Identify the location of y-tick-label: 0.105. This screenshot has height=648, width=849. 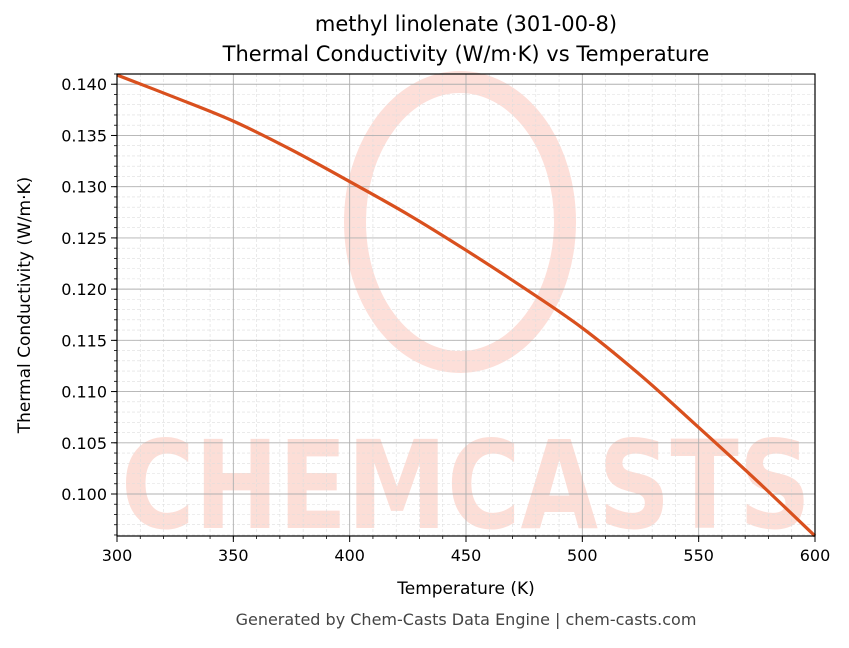
(84, 443).